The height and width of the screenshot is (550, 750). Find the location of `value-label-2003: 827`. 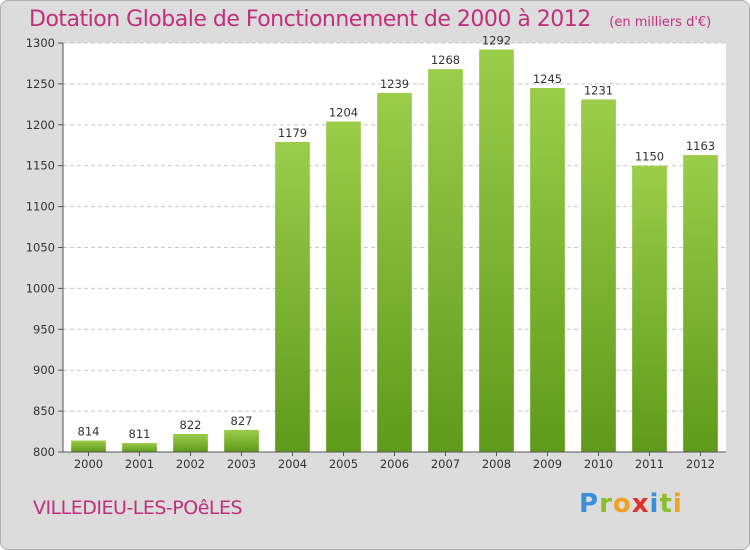

value-label-2003: 827 is located at coordinates (242, 421).